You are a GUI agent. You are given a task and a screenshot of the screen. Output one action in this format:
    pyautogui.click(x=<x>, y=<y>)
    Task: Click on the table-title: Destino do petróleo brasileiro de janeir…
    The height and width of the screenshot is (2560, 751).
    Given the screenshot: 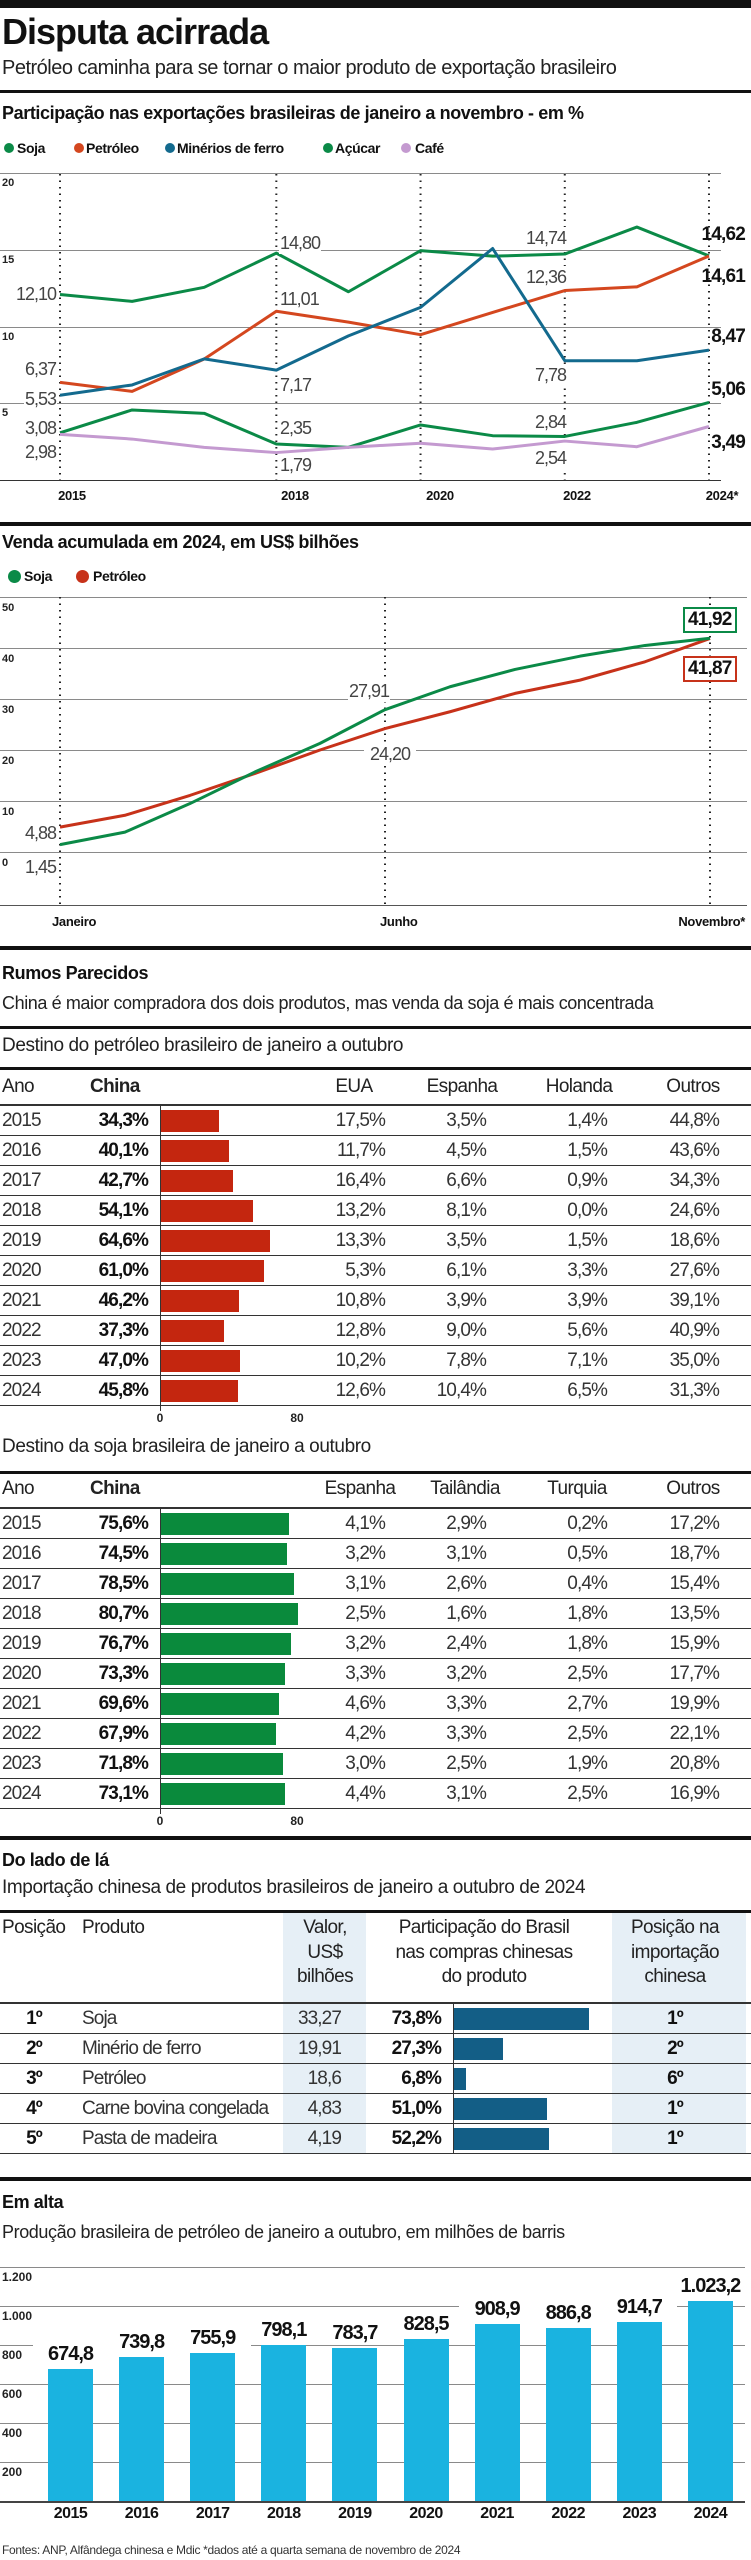 What is the action you would take?
    pyautogui.click(x=203, y=1045)
    